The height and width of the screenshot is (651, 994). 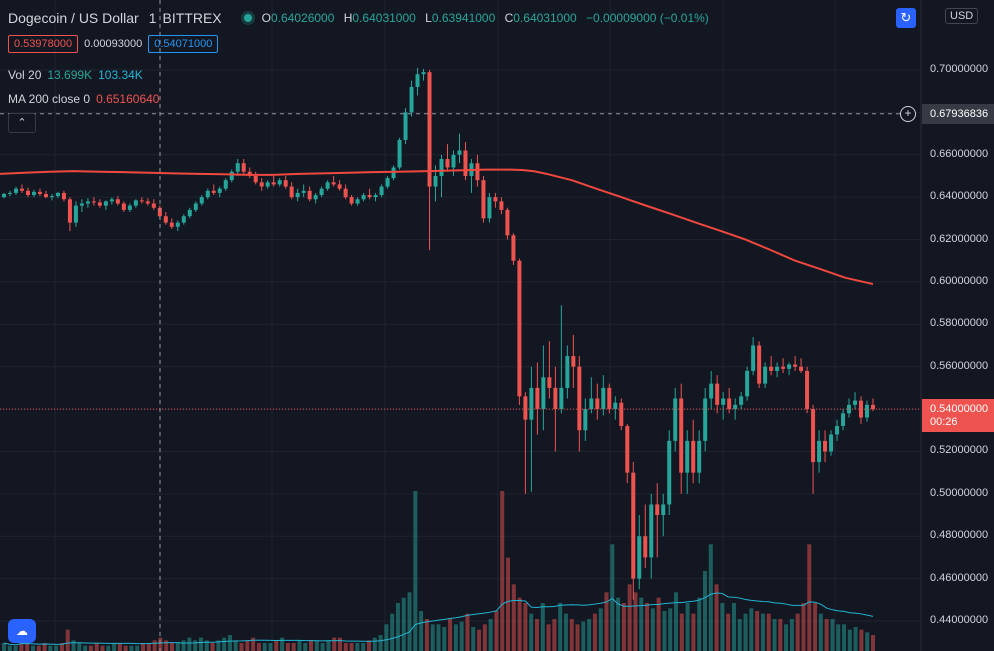 I want to click on collapse-legend-button: ⌃, so click(x=22, y=123).